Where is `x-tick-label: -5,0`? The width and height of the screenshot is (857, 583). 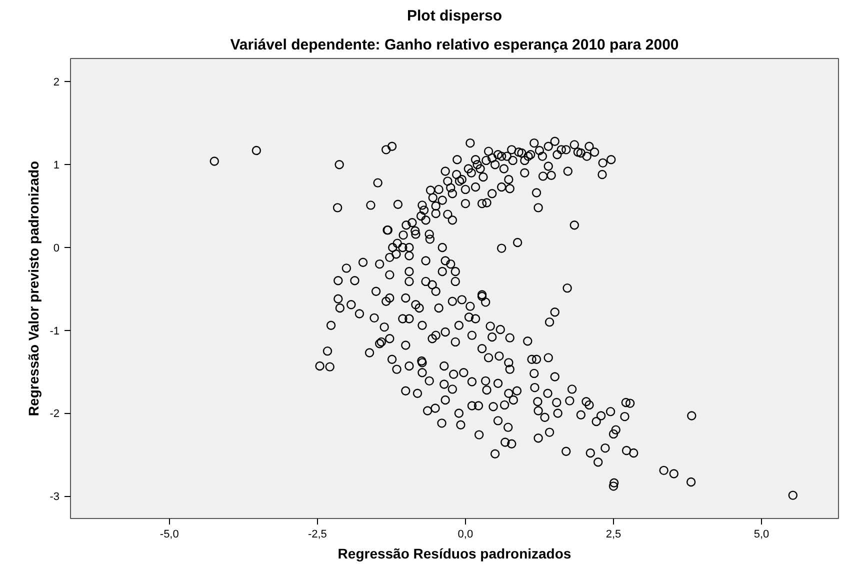
x-tick-label: -5,0 is located at coordinates (169, 534).